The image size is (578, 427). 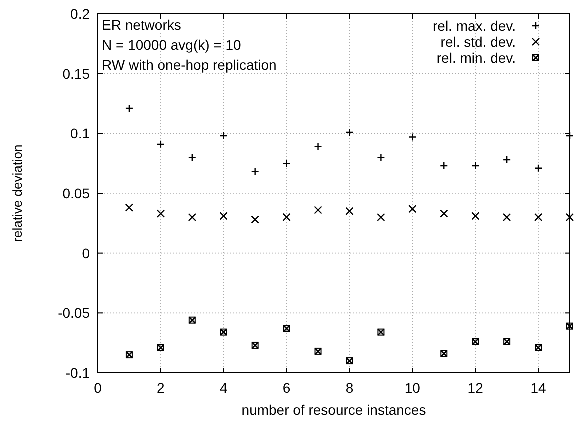 I want to click on x-tick-label: 0, so click(x=98, y=388).